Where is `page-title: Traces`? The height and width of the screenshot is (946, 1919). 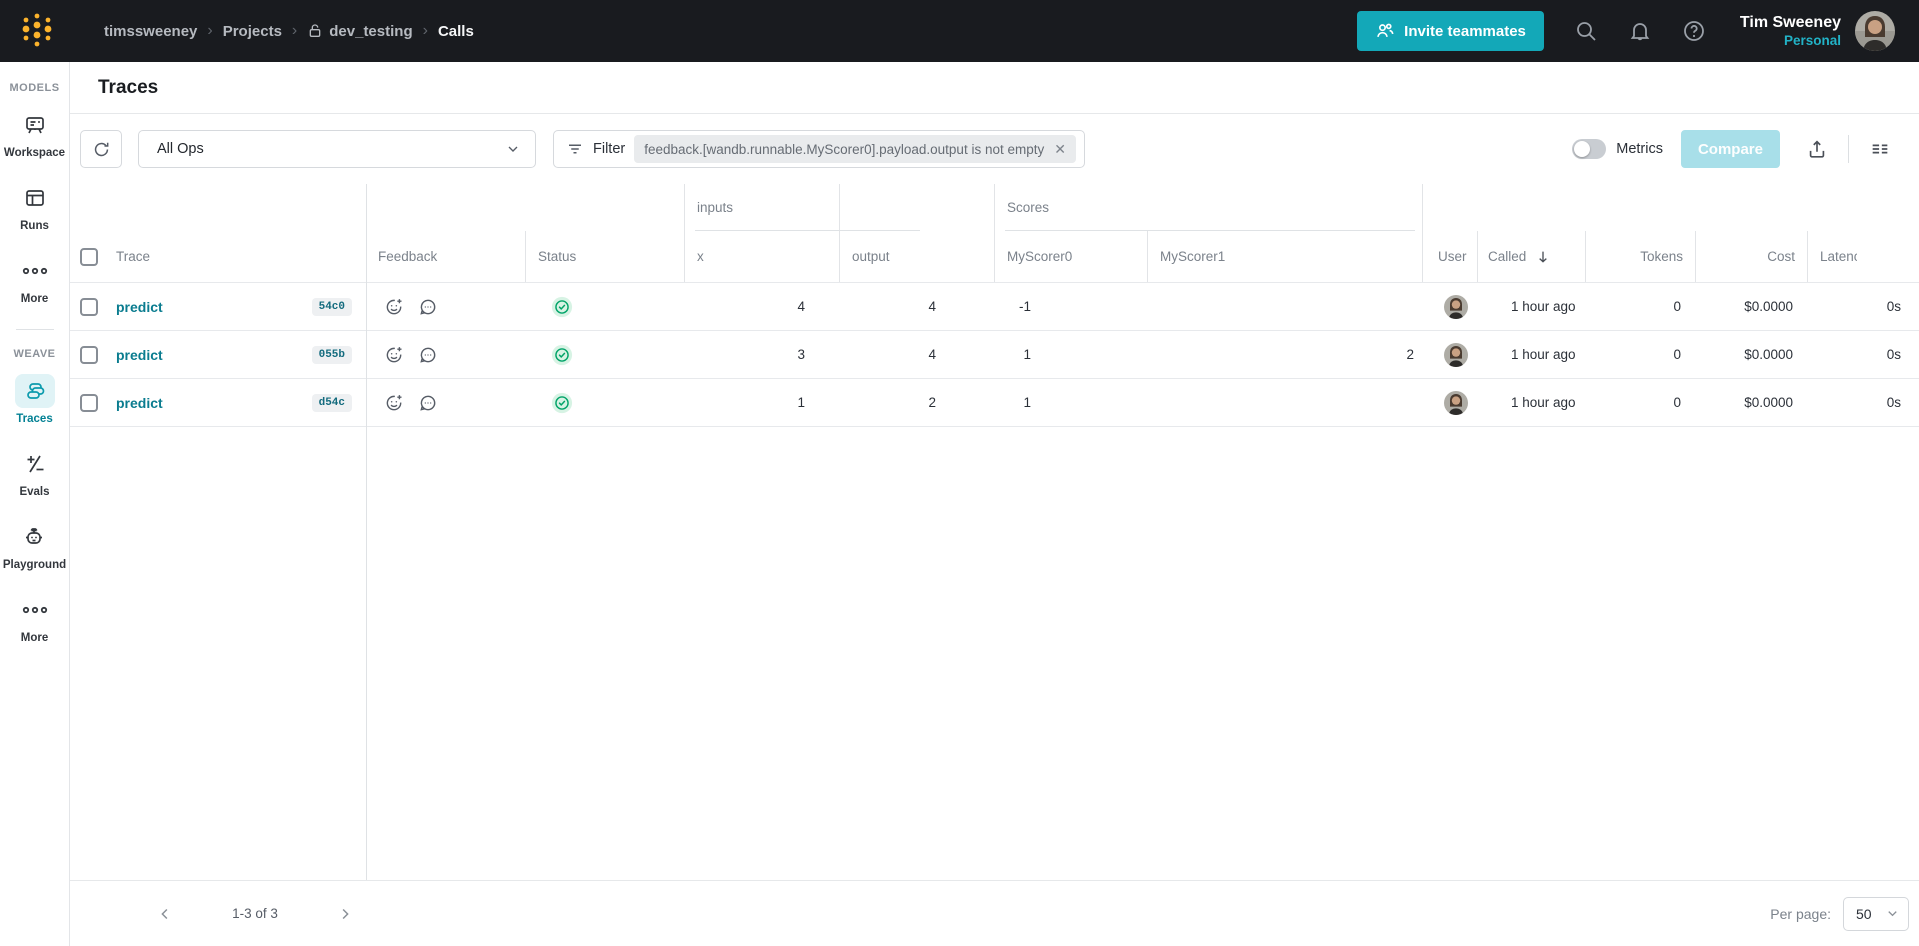 page-title: Traces is located at coordinates (128, 87).